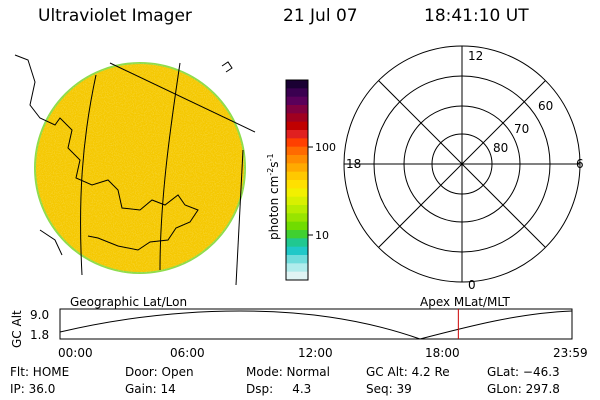 This screenshot has height=400, width=600. Describe the element at coordinates (159, 372) in the screenshot. I see `info-door: Door: Open` at that location.